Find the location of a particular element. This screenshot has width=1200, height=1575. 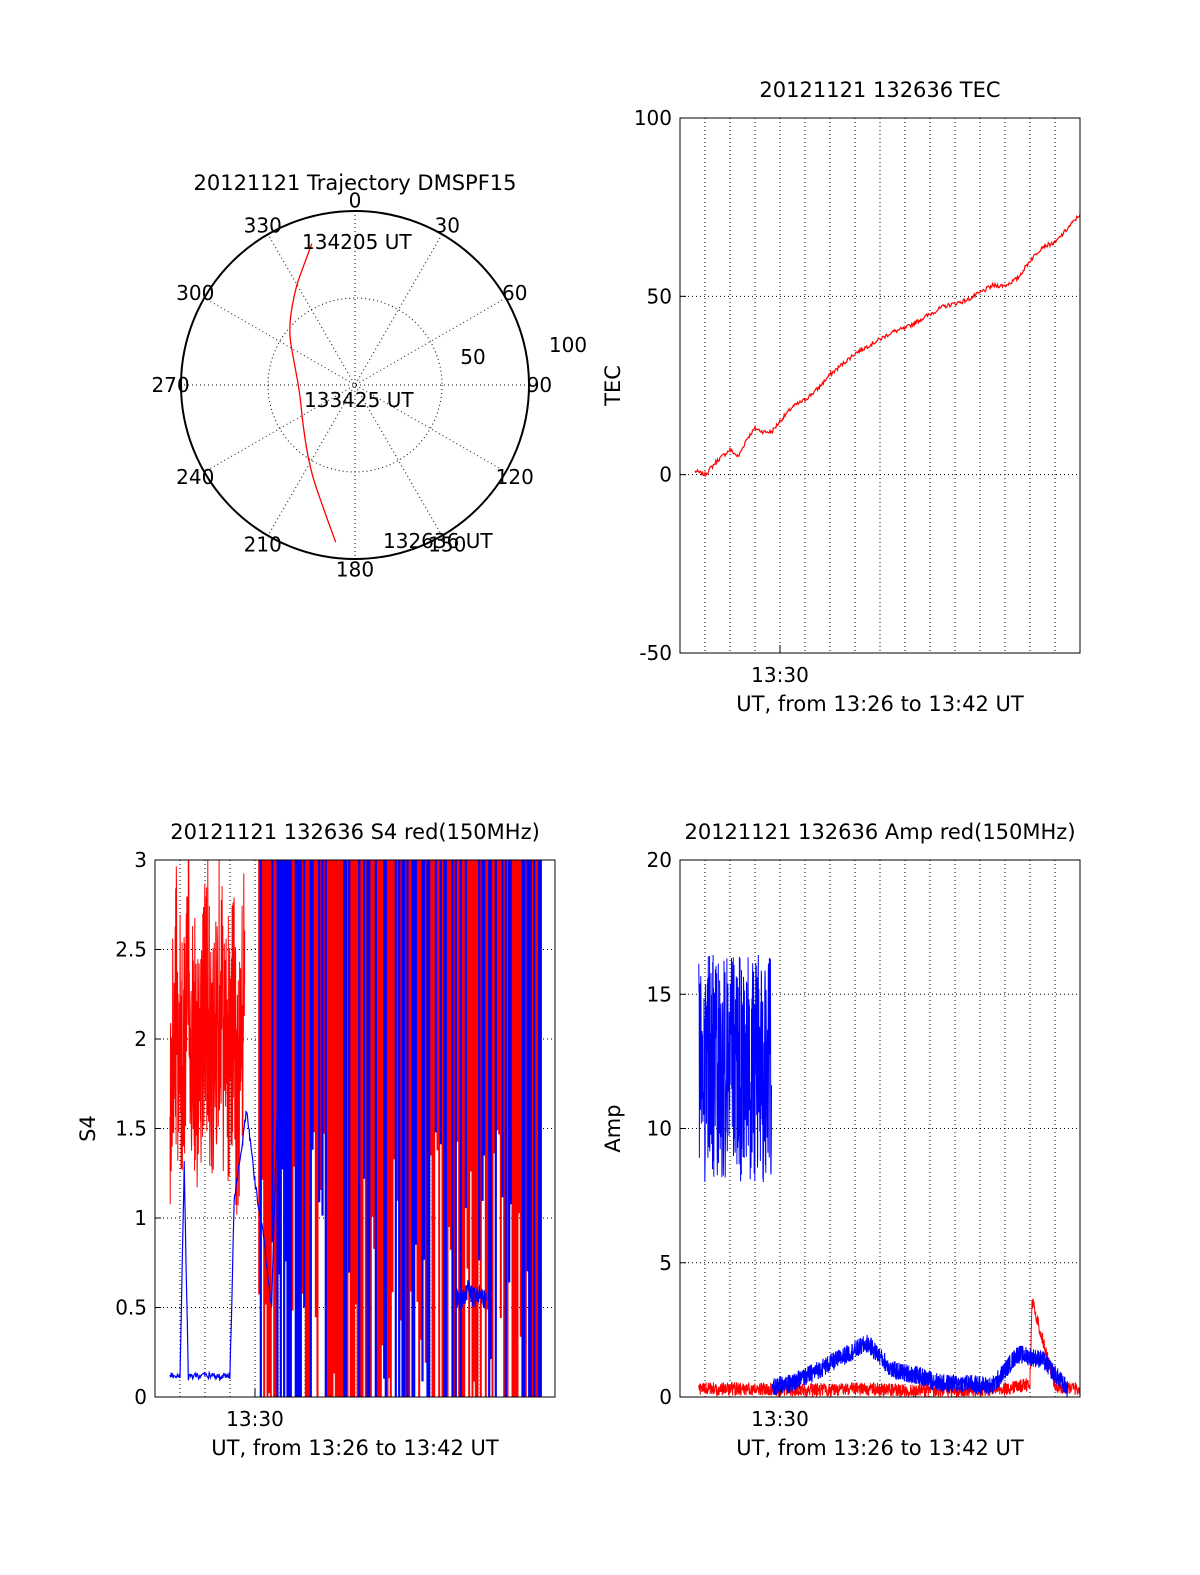

y-tick-label: 2.5 is located at coordinates (131, 950).